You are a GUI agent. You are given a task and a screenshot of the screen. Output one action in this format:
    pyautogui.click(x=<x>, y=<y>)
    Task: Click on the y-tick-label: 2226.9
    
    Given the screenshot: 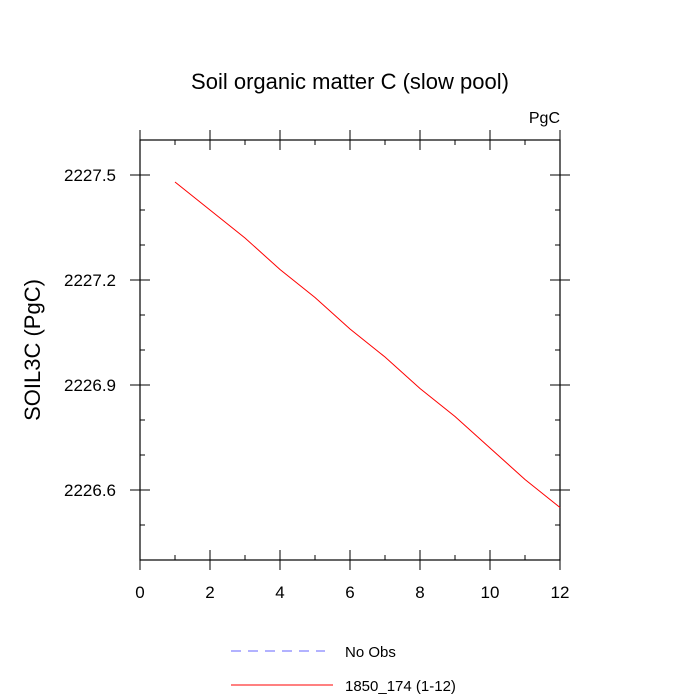 What is the action you would take?
    pyautogui.click(x=90, y=385)
    